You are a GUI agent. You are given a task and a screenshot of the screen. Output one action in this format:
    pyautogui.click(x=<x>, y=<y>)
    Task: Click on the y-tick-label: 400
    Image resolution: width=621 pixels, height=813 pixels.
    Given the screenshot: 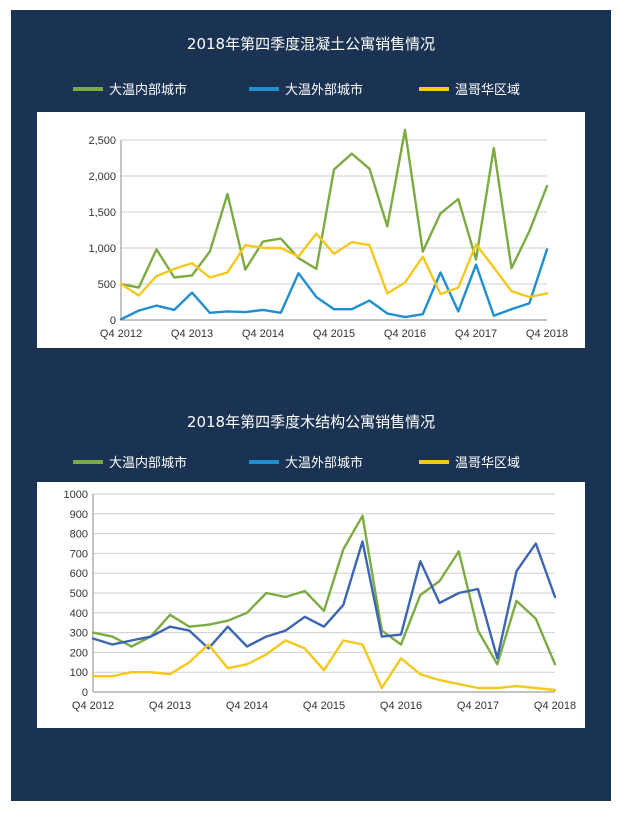 What is the action you would take?
    pyautogui.click(x=79, y=614)
    